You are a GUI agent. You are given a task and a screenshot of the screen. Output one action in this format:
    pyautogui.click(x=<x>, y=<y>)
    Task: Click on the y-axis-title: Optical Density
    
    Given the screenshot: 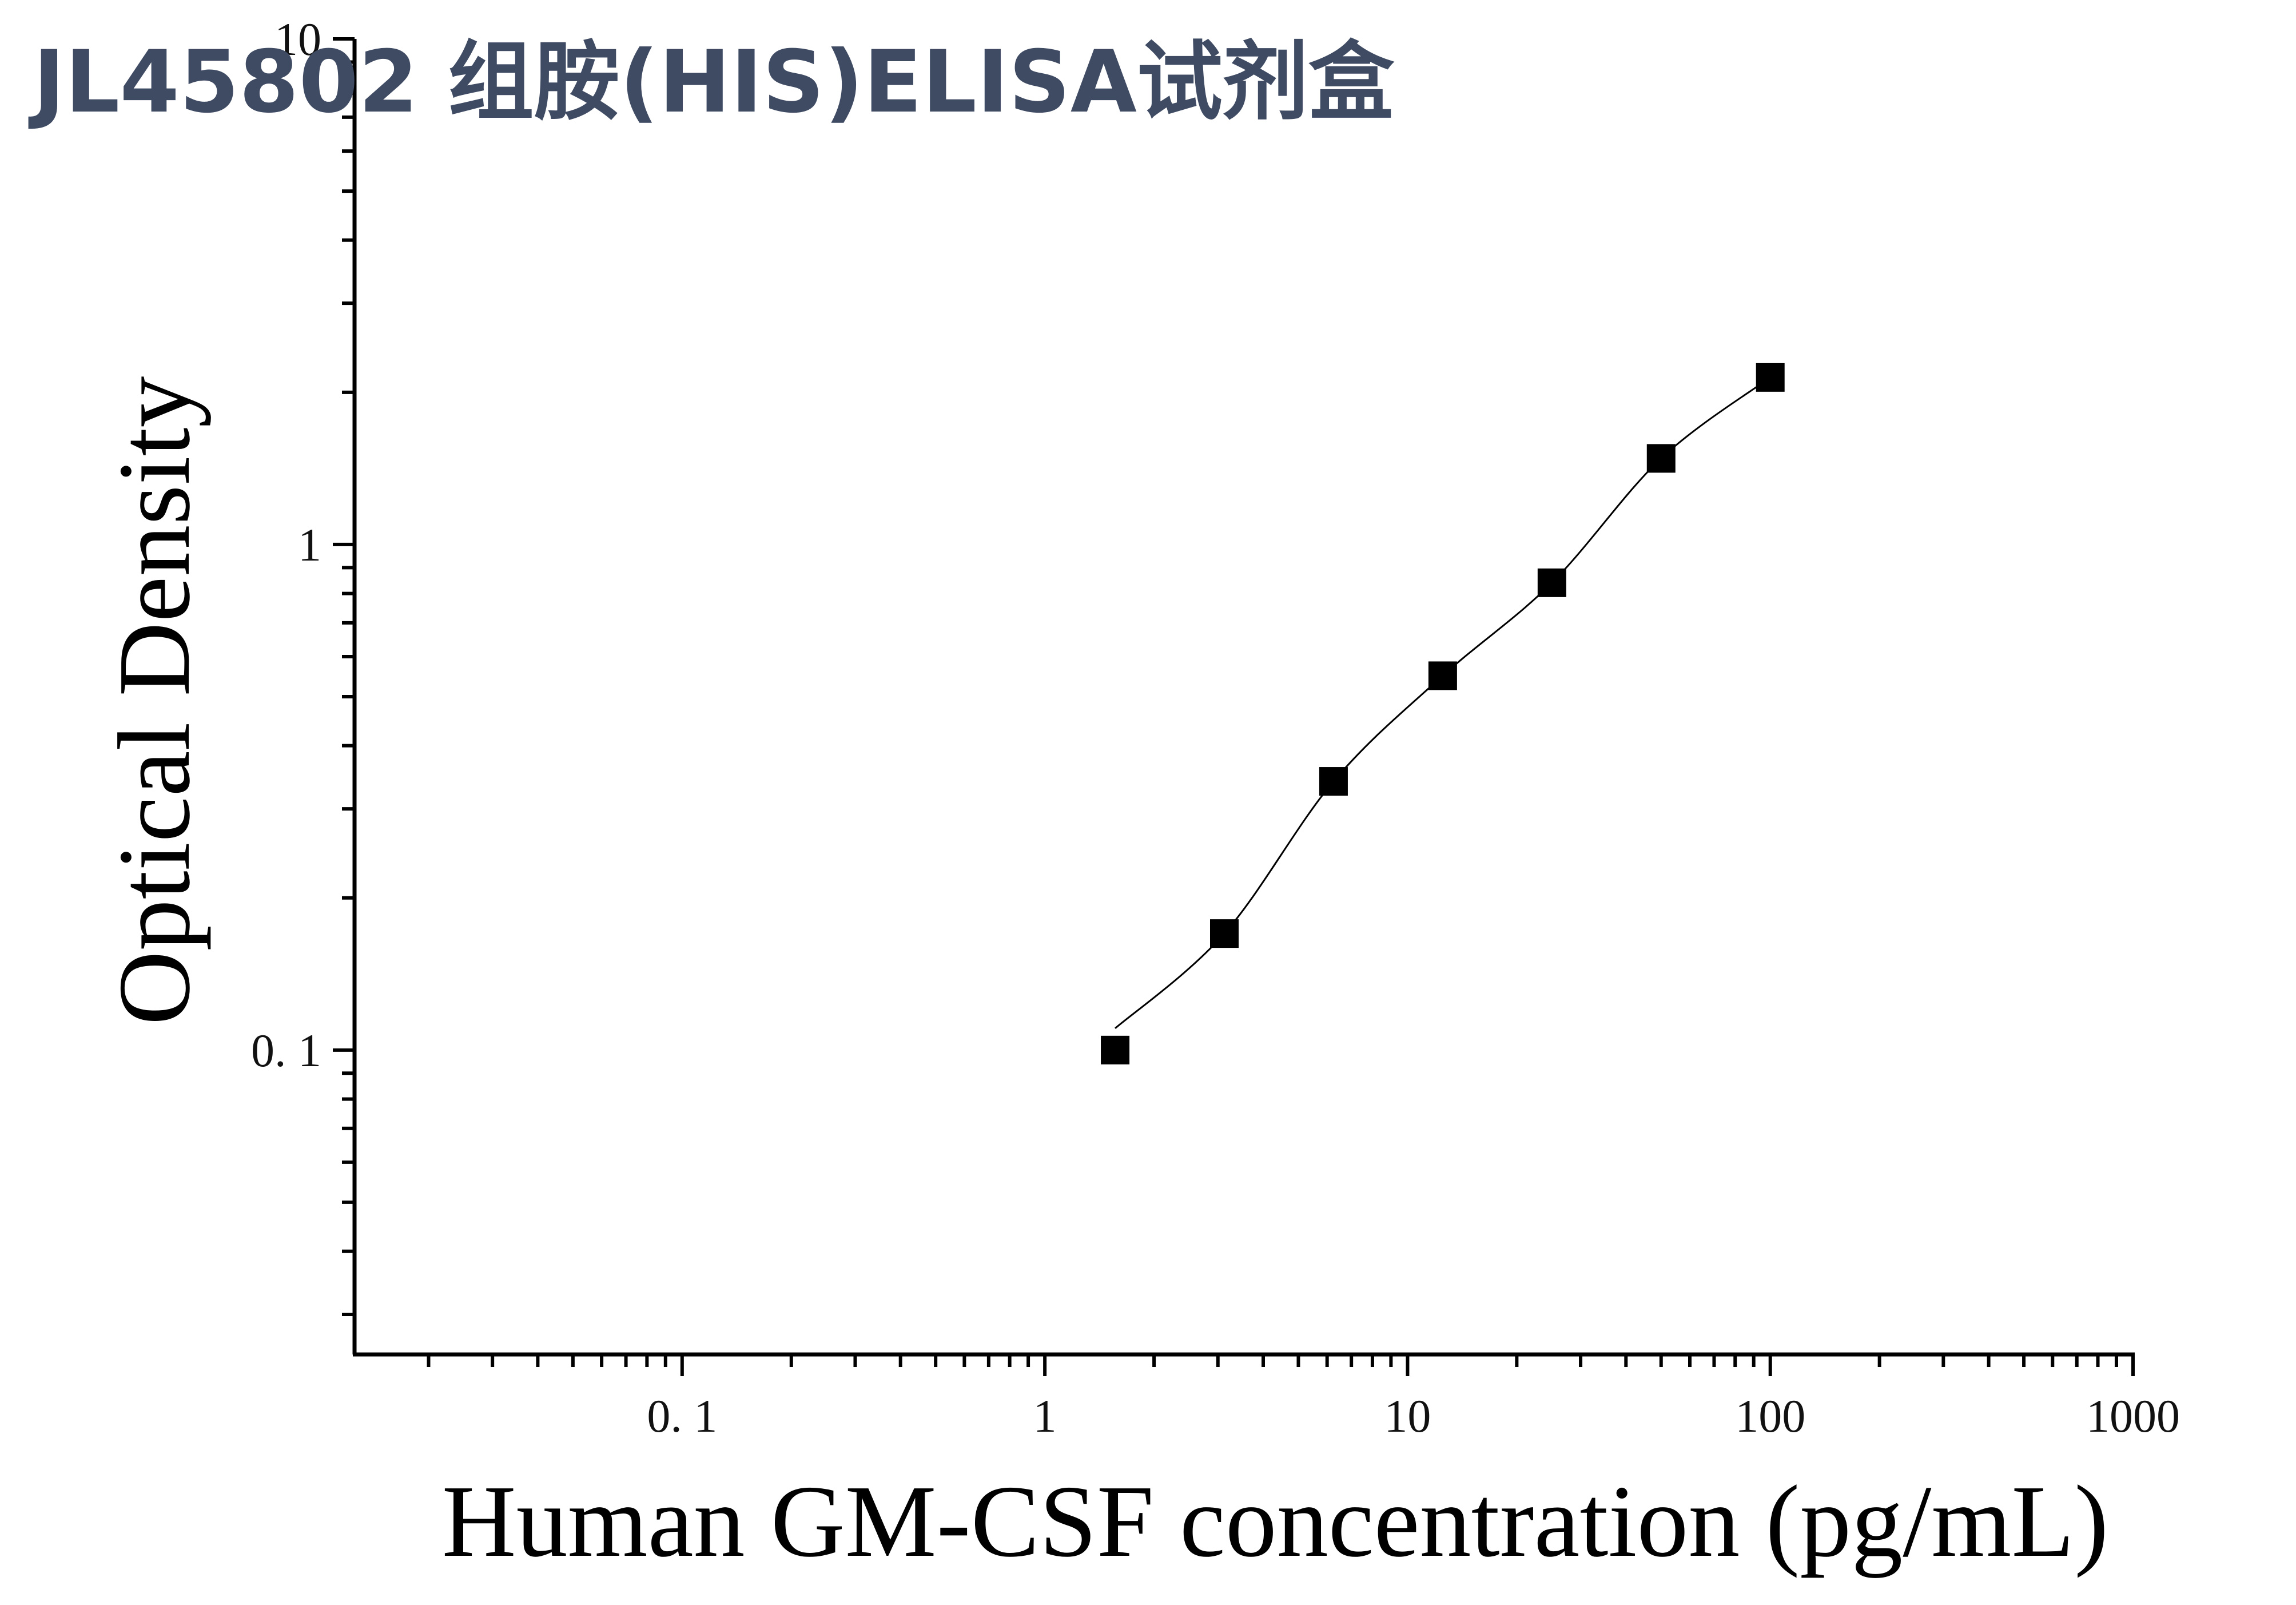 What is the action you would take?
    pyautogui.click(x=154, y=701)
    